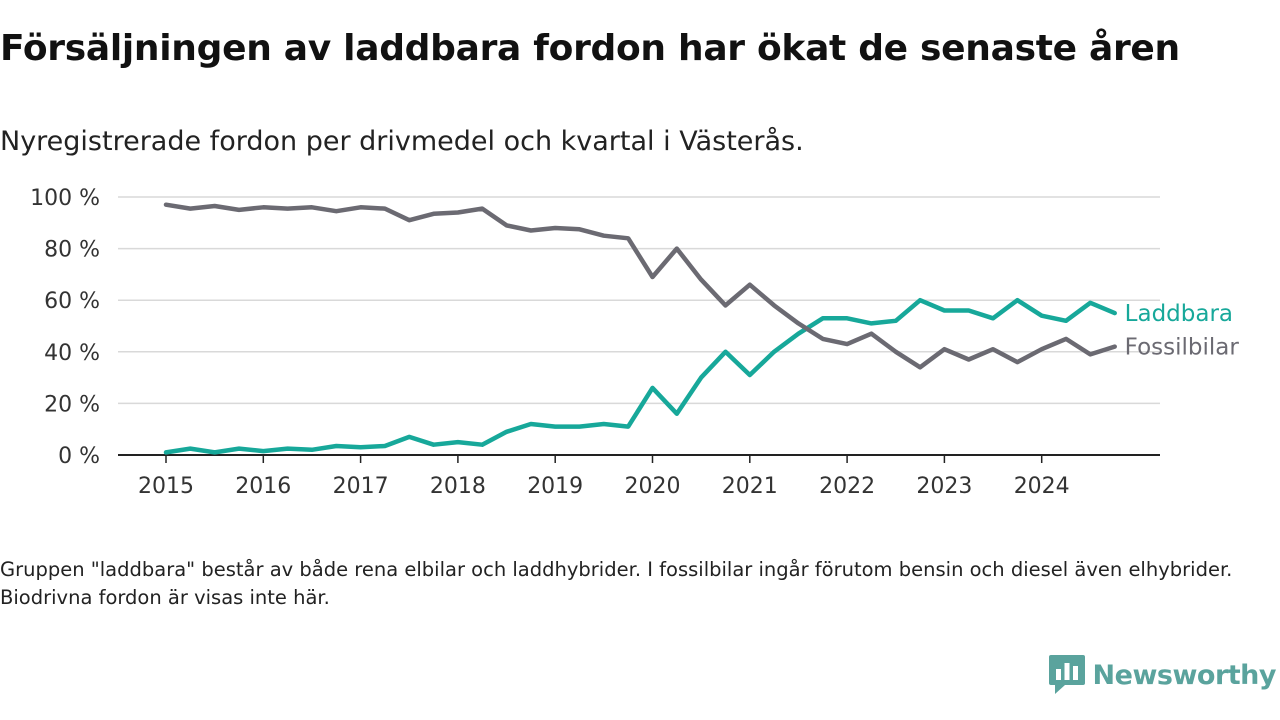 The image size is (1280, 720). I want to click on x-tick-label: 2024, so click(1042, 486).